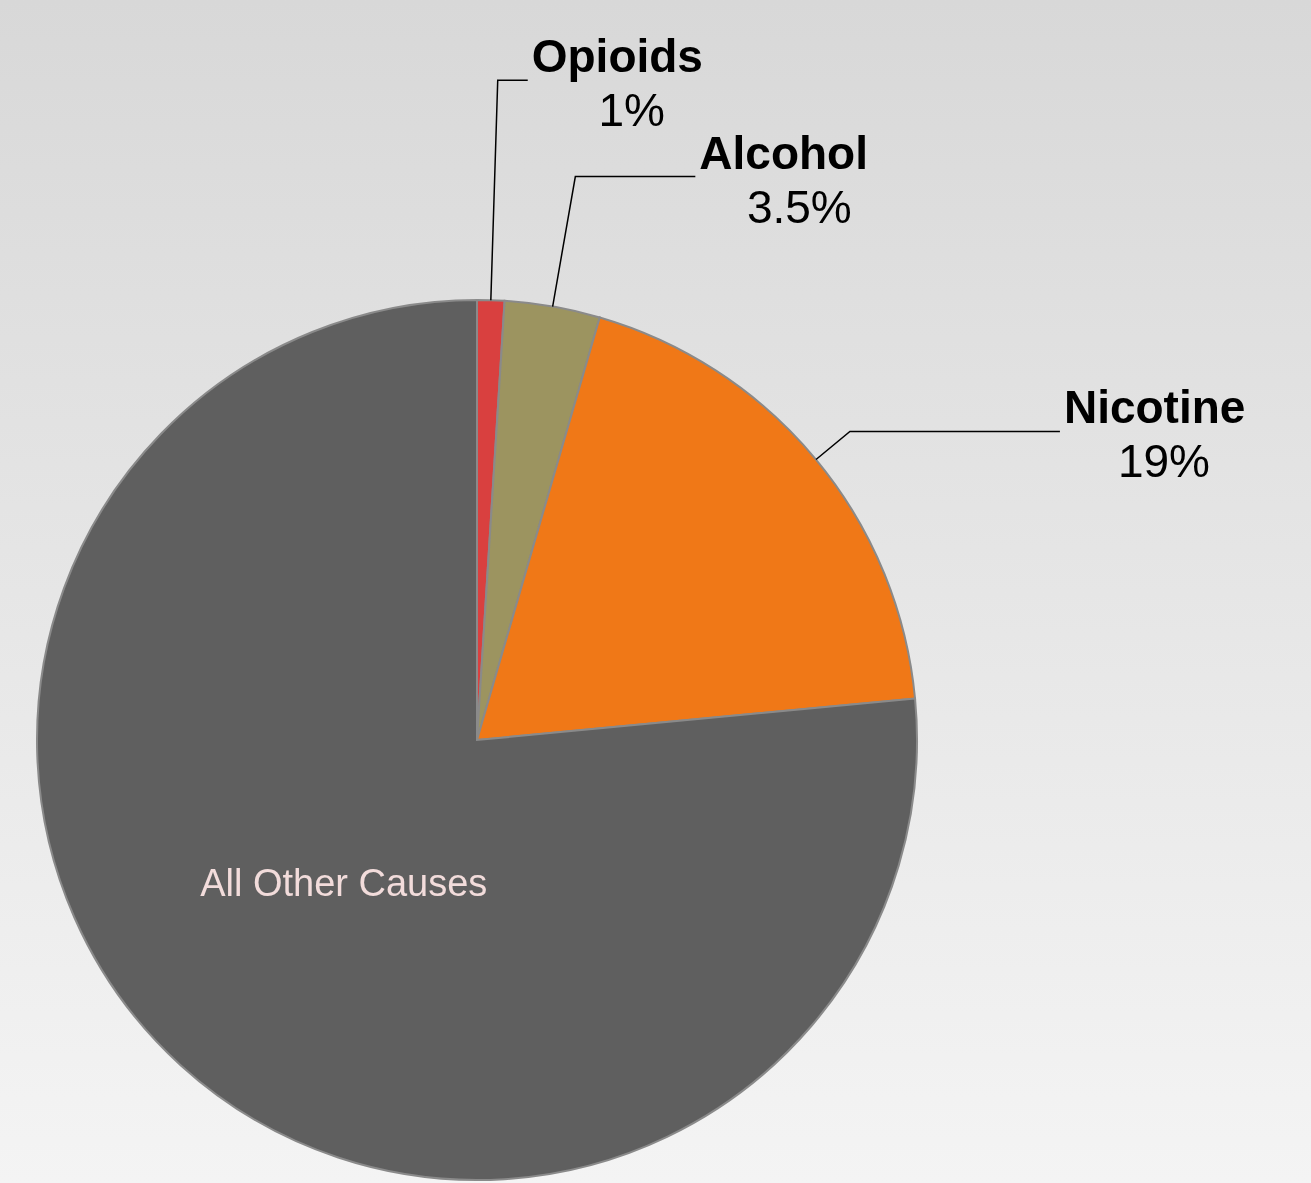 The height and width of the screenshot is (1183, 1311). Describe the element at coordinates (1163, 461) in the screenshot. I see `data-label: 19%` at that location.